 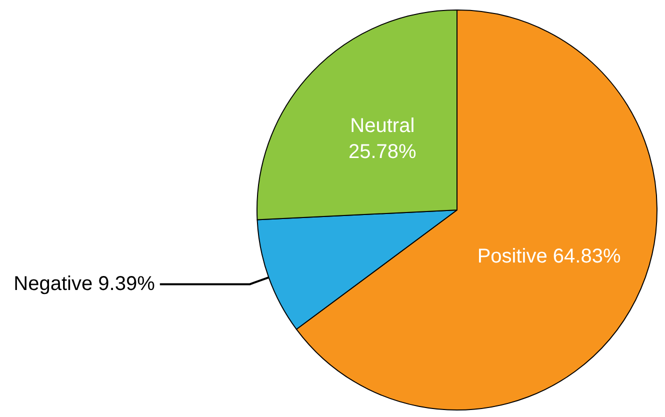 What do you see at coordinates (382, 125) in the screenshot?
I see `slice-label: Neutral` at bounding box center [382, 125].